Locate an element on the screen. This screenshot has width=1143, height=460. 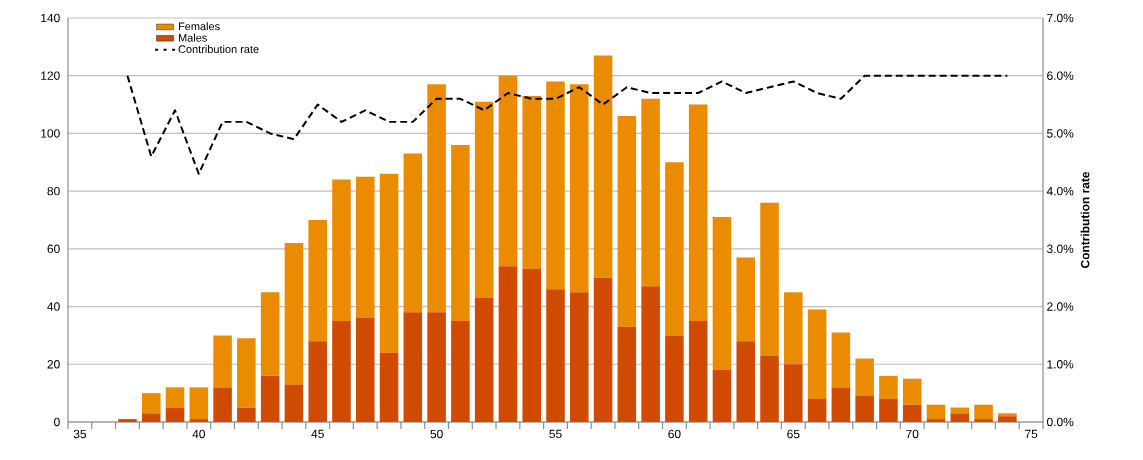
legend-label: Males is located at coordinates (192, 37).